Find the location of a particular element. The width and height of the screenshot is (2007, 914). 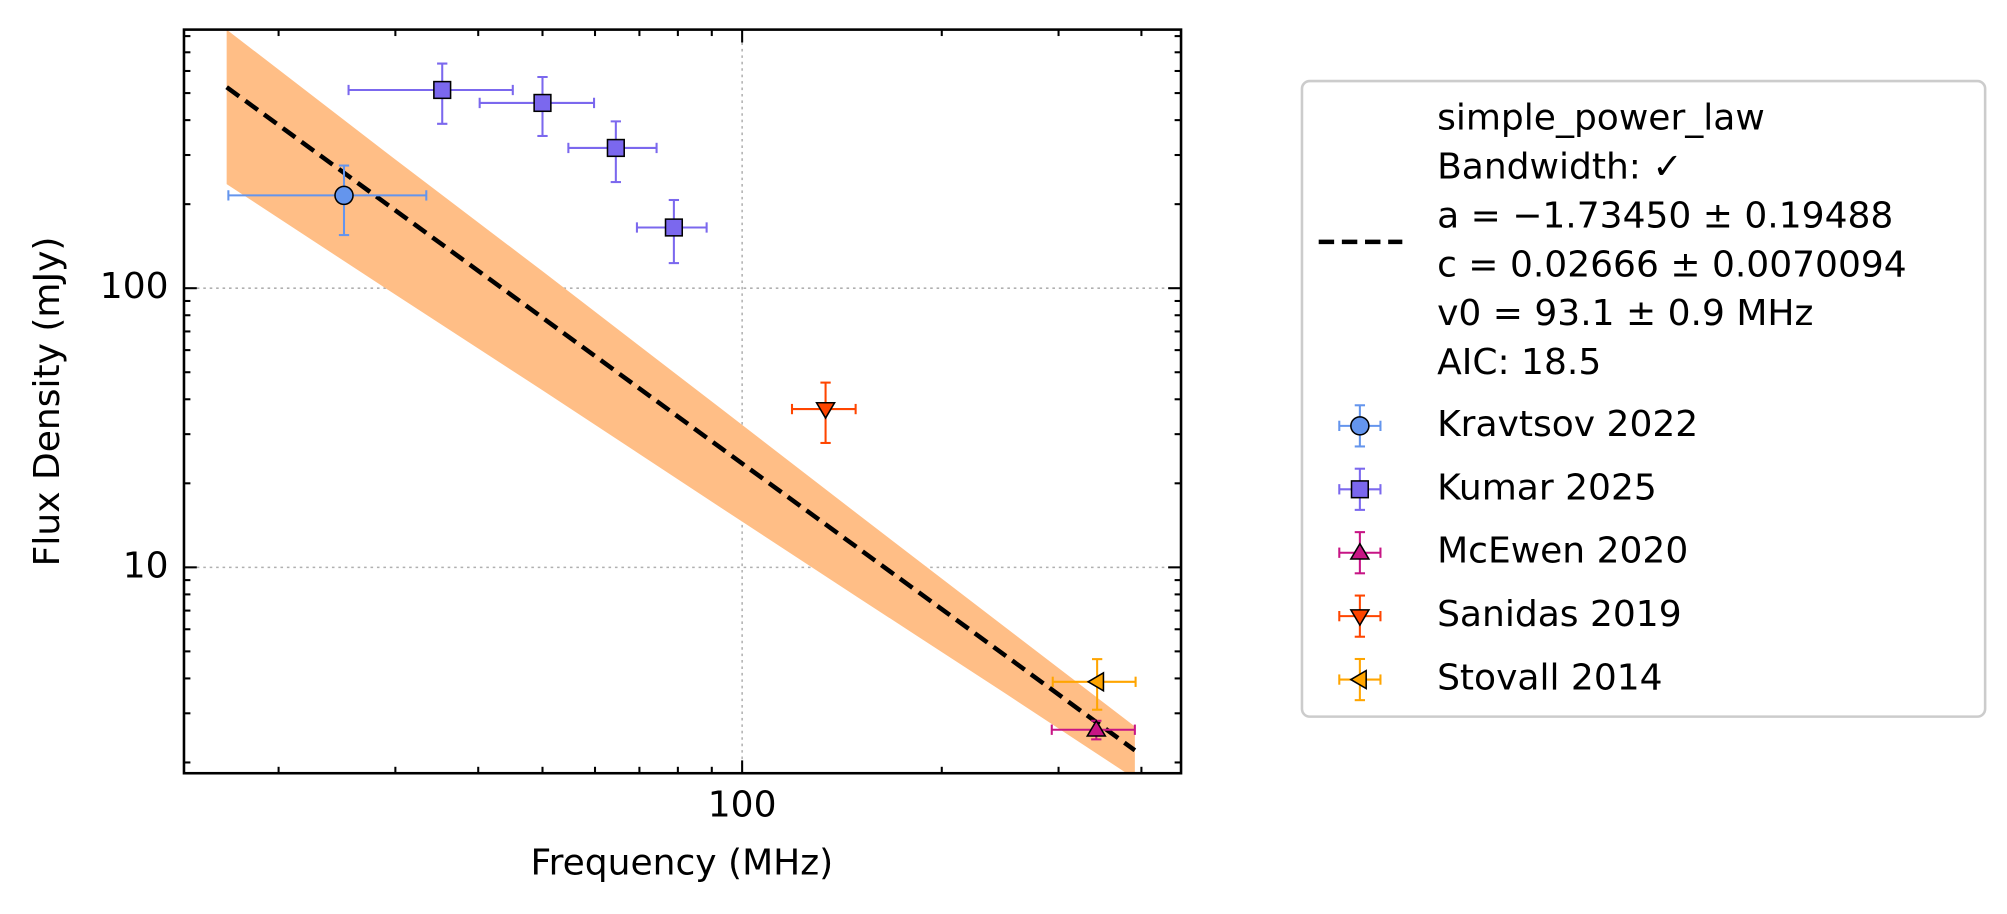

legend-label: Sanidas 2019 is located at coordinates (1559, 614).